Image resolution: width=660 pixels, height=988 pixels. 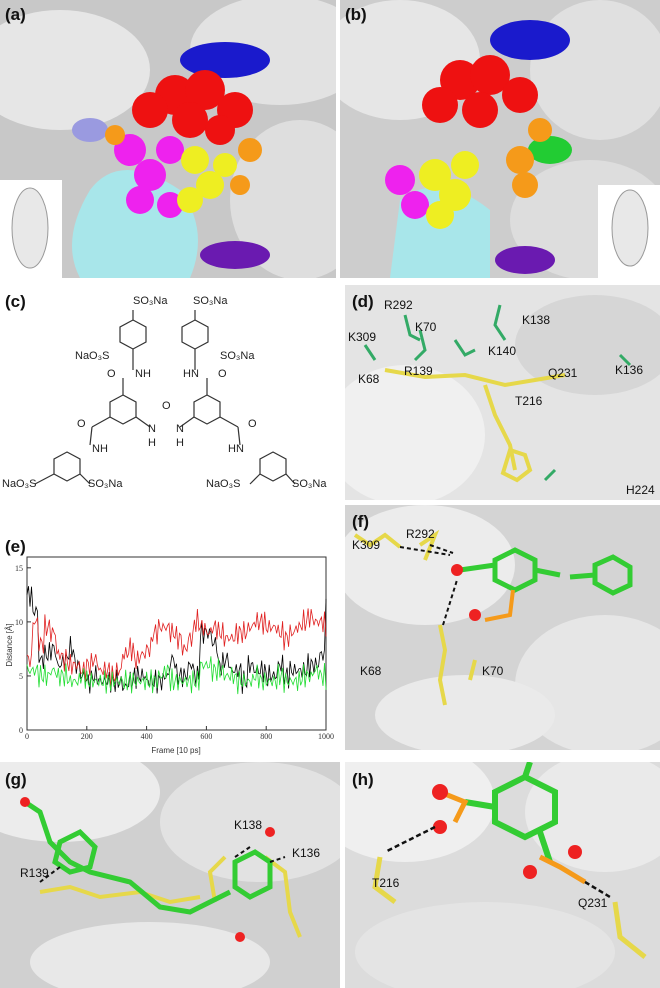 What do you see at coordinates (15, 546) in the screenshot?
I see `panel-label-e: (e)` at bounding box center [15, 546].